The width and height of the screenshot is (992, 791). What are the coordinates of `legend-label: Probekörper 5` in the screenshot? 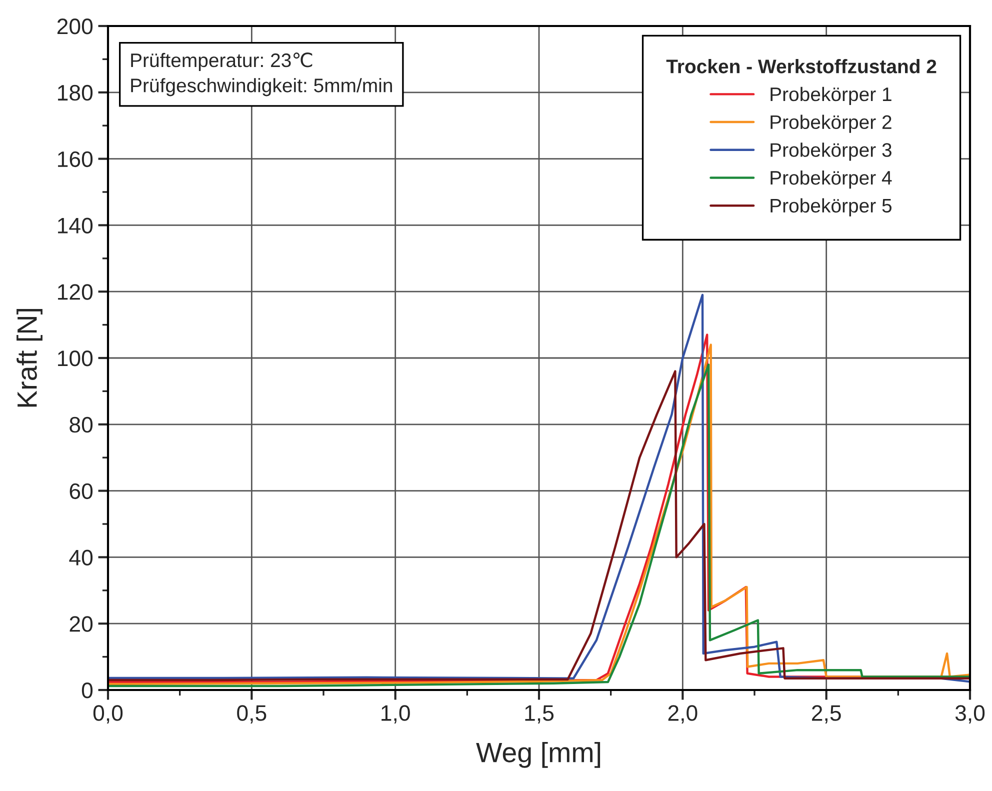 It's located at (831, 207).